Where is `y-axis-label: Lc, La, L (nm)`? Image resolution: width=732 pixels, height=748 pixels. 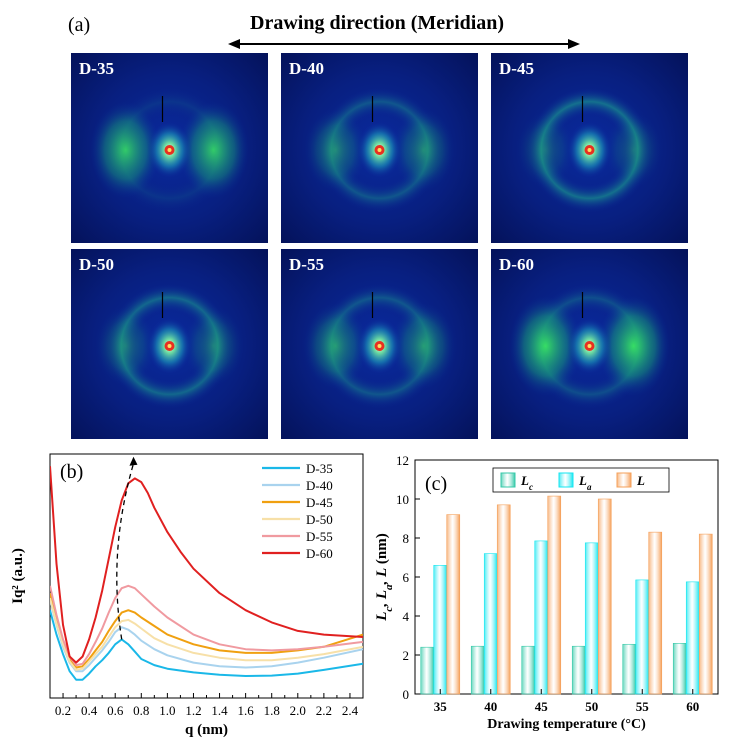 y-axis-label: Lc, La, L (nm) is located at coordinates (384, 577).